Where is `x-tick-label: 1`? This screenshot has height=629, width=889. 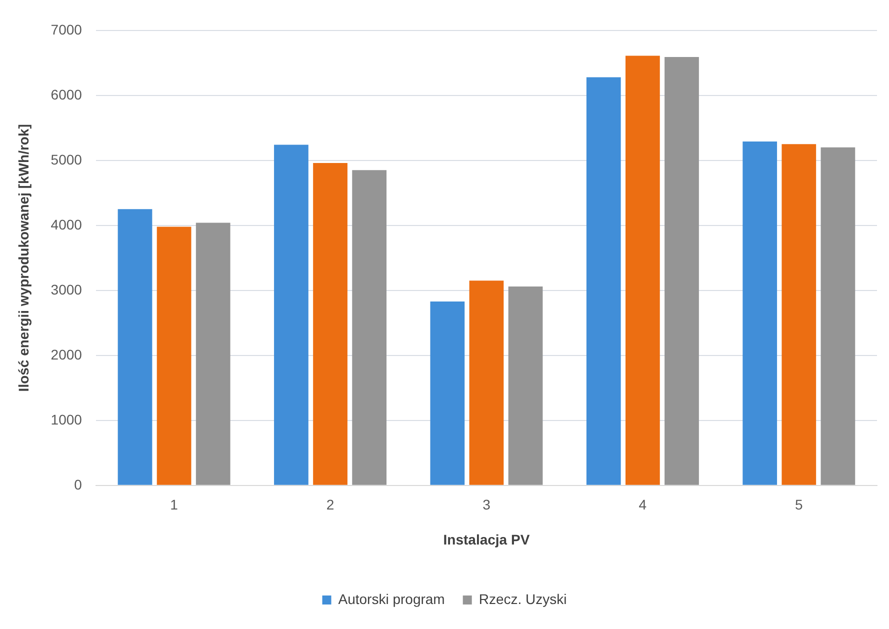
x-tick-label: 1 is located at coordinates (174, 504).